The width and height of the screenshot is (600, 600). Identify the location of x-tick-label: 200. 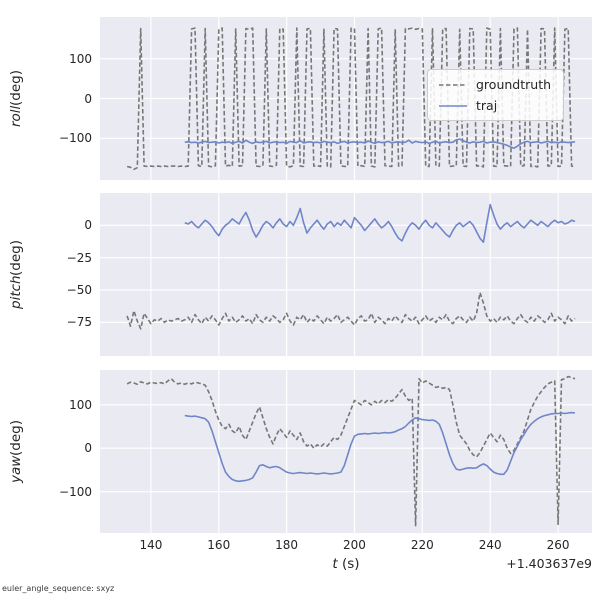
(354, 545).